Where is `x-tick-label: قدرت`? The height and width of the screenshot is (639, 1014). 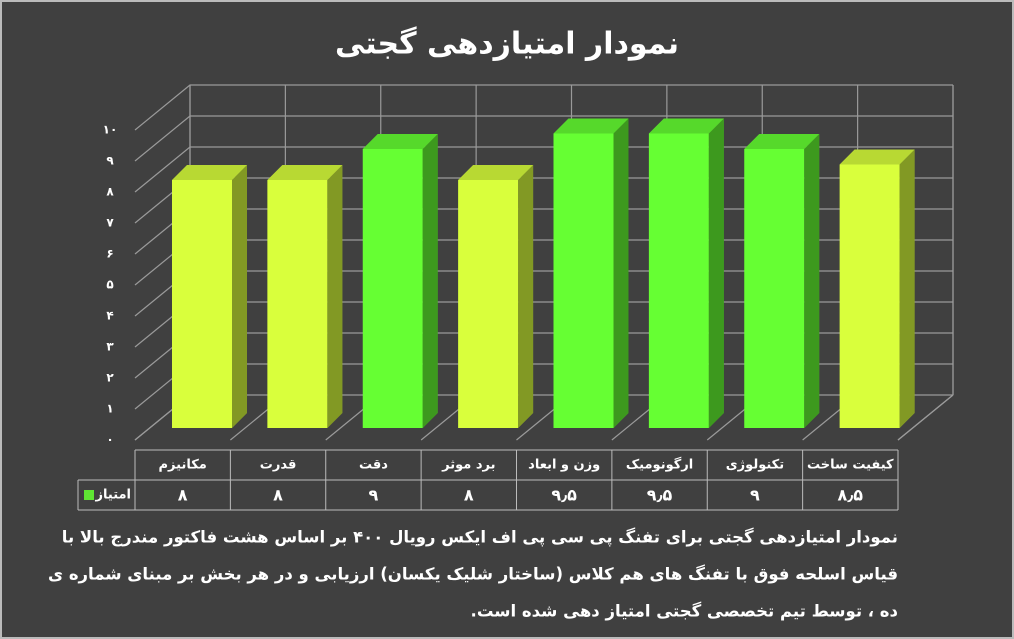 x-tick-label: قدرت is located at coordinates (278, 465).